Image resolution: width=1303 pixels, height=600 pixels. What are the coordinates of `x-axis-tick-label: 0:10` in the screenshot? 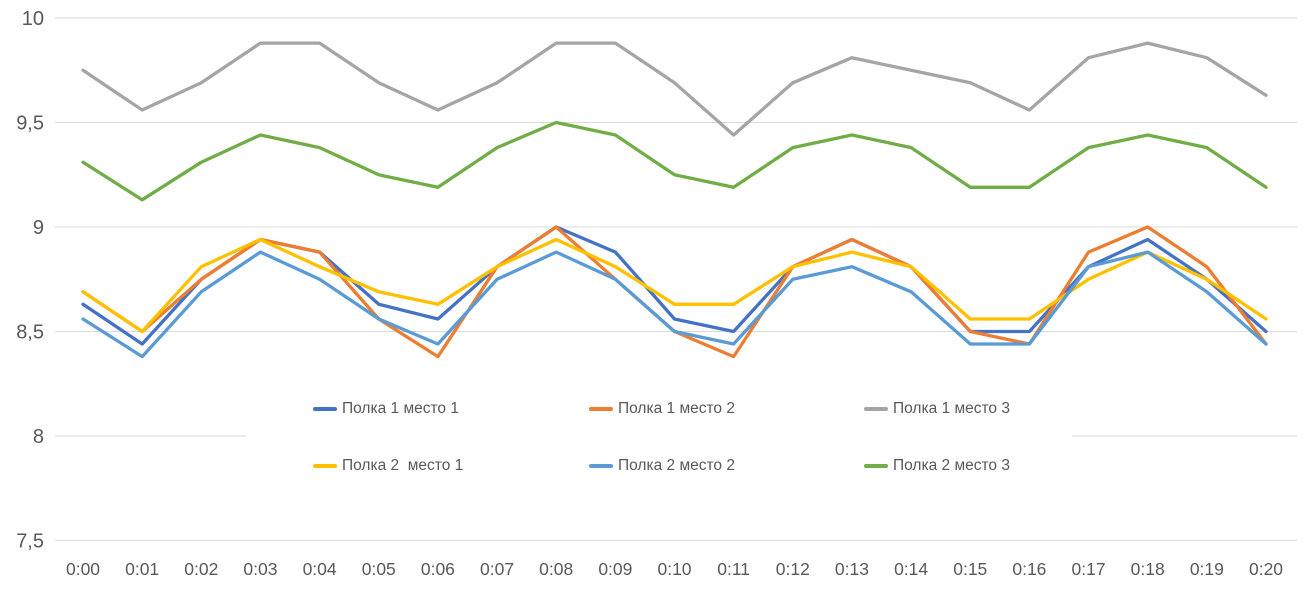 It's located at (674, 569).